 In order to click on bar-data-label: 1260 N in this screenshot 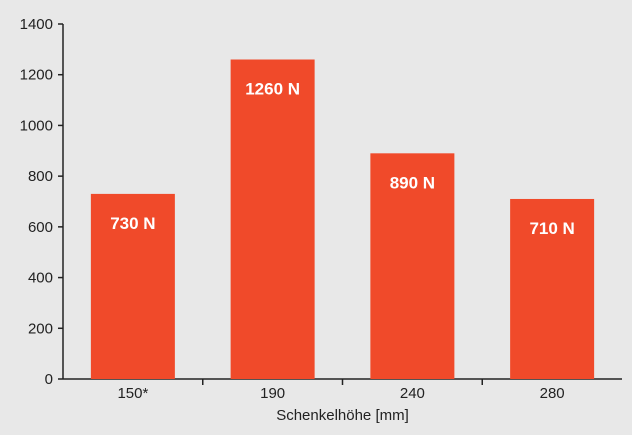, I will do `click(272, 89)`.